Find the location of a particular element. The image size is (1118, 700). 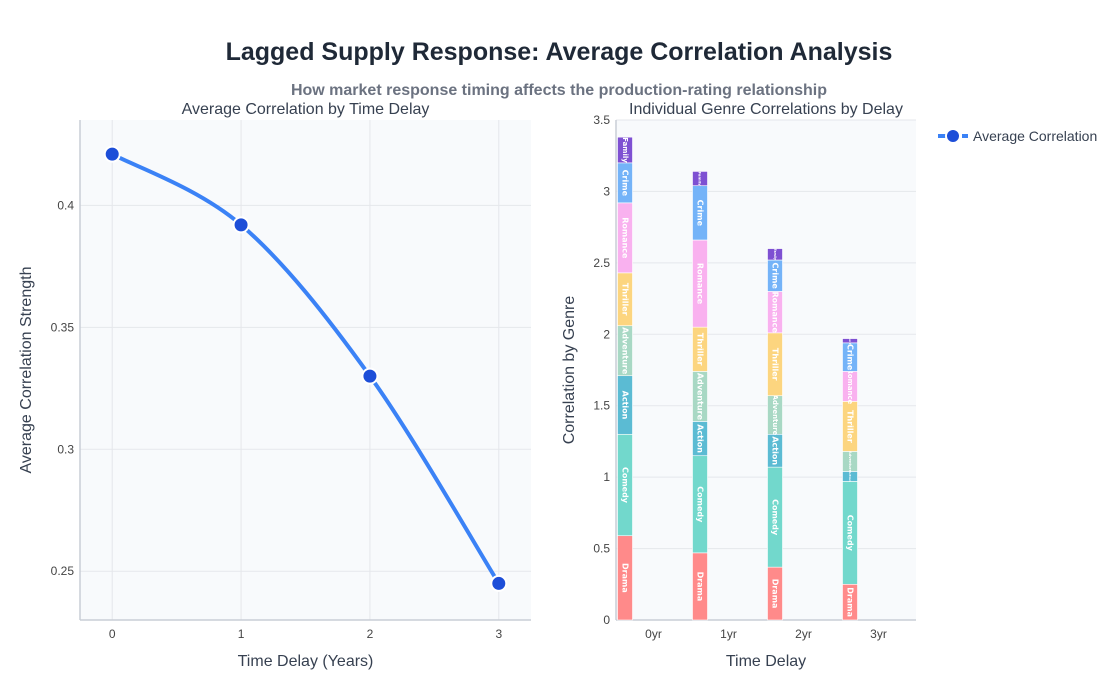

bar-segment-crime-3yr: Crime is located at coordinates (850, 357).